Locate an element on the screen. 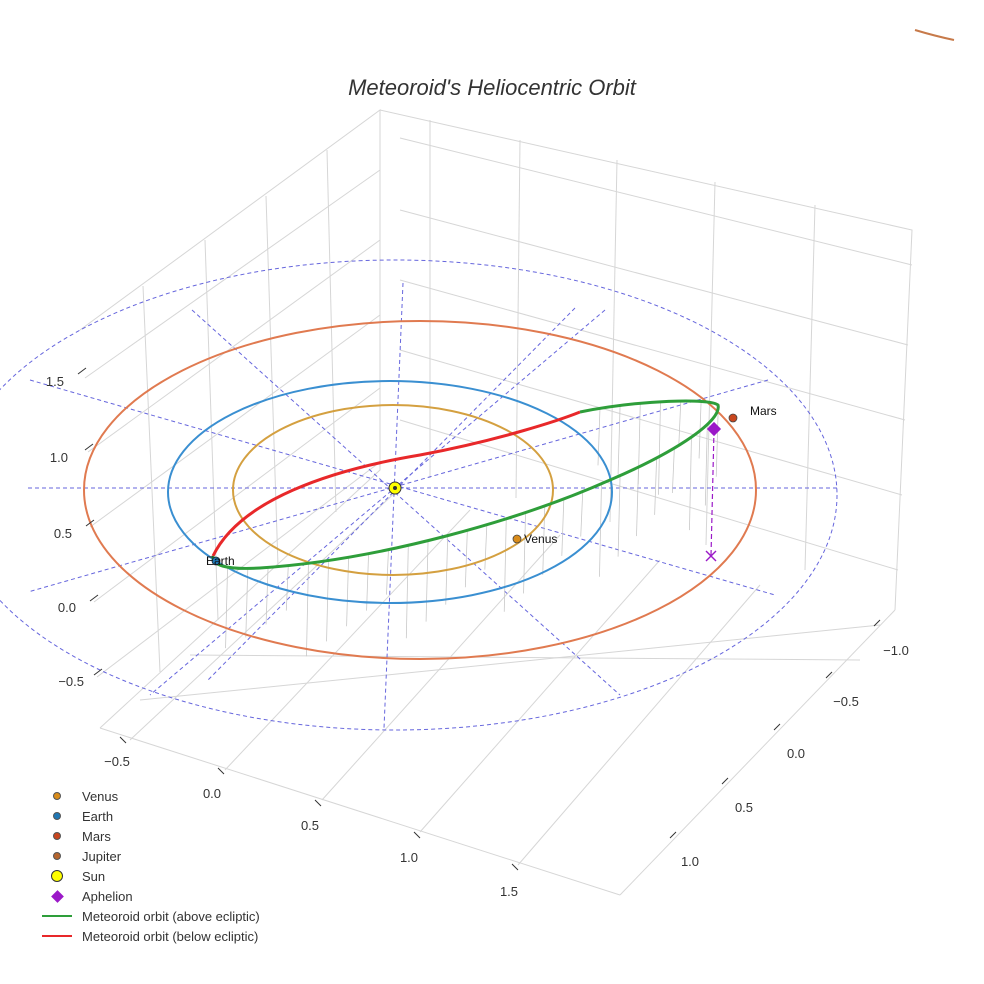  legend-item: Sun is located at coordinates (150, 876).